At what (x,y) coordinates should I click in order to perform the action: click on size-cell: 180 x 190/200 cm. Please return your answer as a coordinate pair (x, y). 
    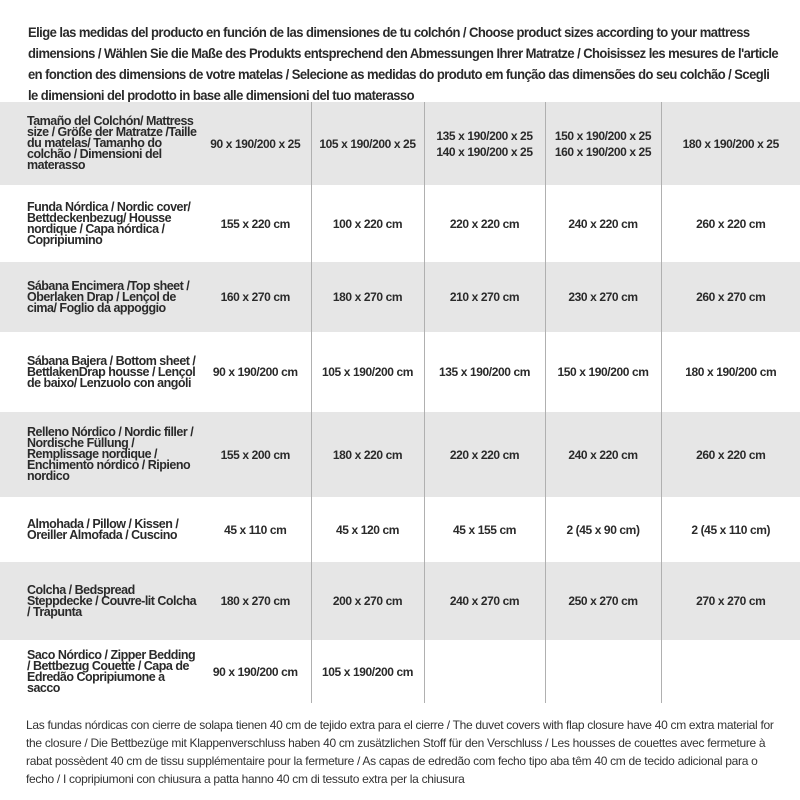
    Looking at the image, I should click on (730, 372).